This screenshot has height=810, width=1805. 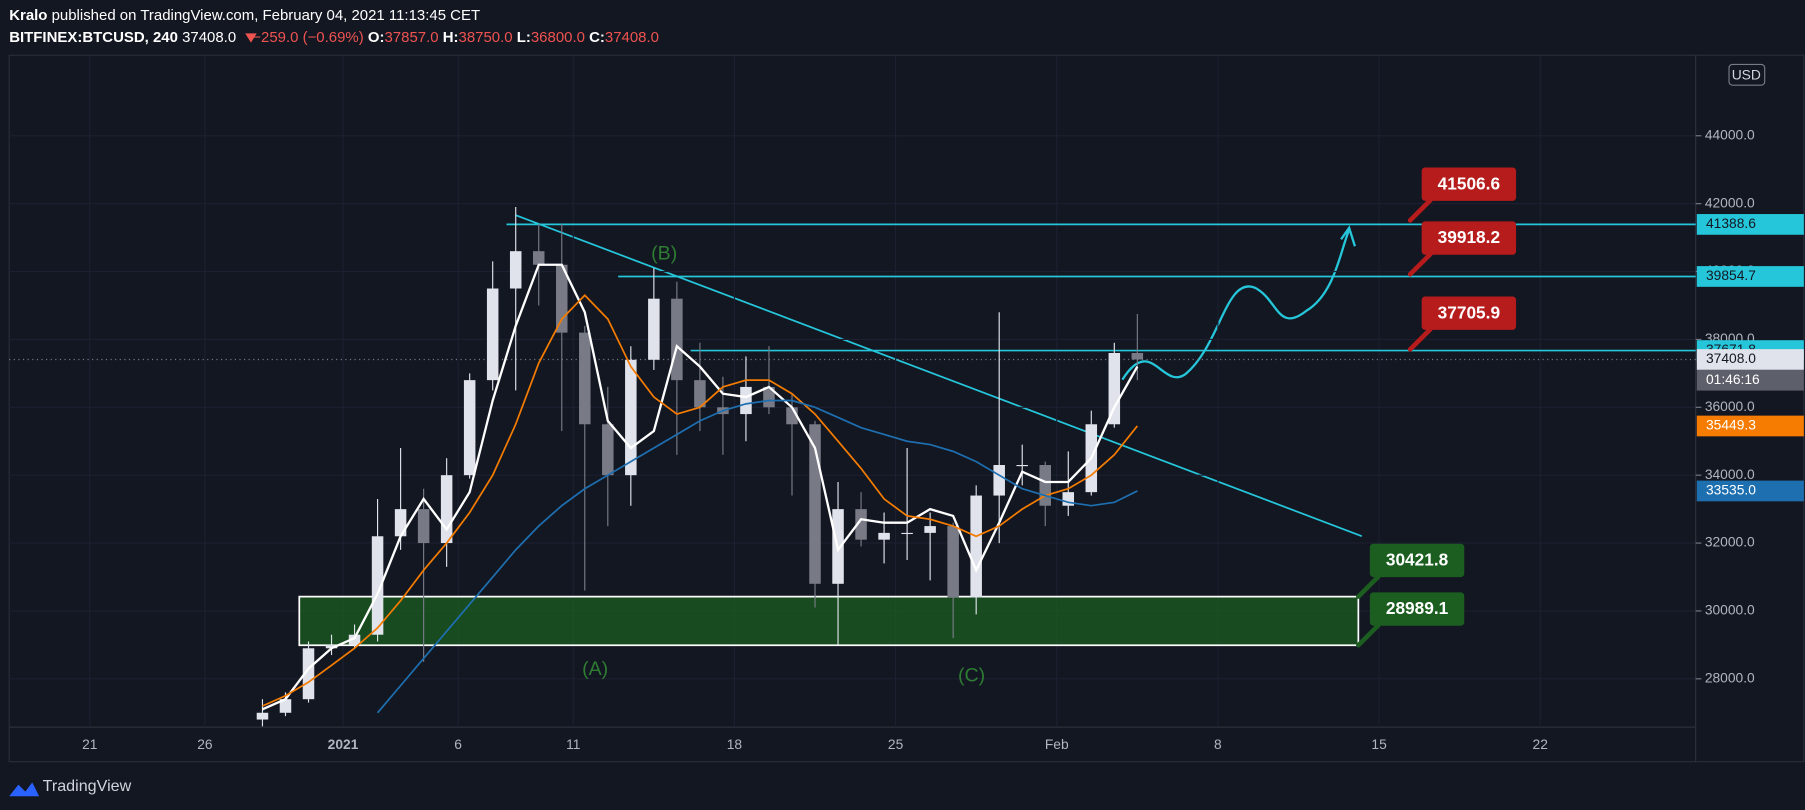 What do you see at coordinates (558, 37) in the screenshot?
I see `l-value: 36800.0` at bounding box center [558, 37].